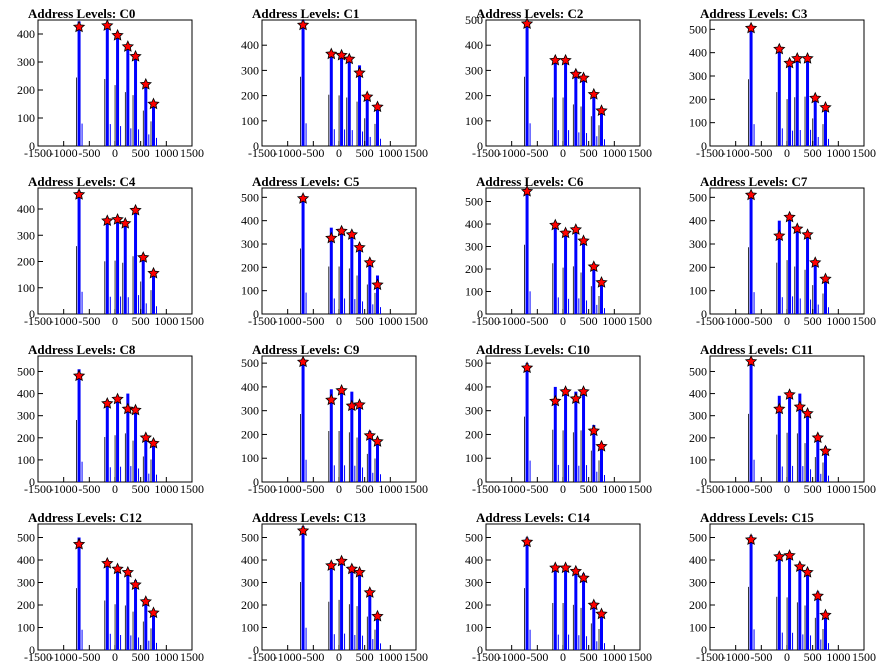 The image size is (896, 672). Describe the element at coordinates (82, 181) in the screenshot. I see `chart-title: Address Levels: C4` at that location.